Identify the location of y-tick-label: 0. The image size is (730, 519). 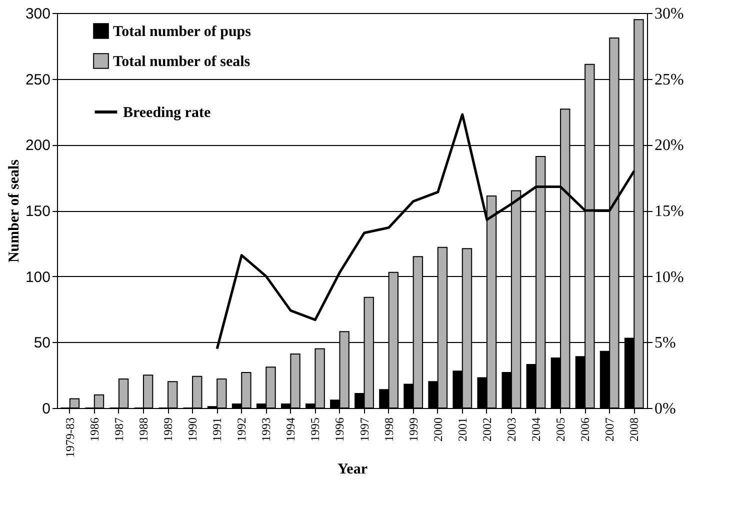
(46, 409).